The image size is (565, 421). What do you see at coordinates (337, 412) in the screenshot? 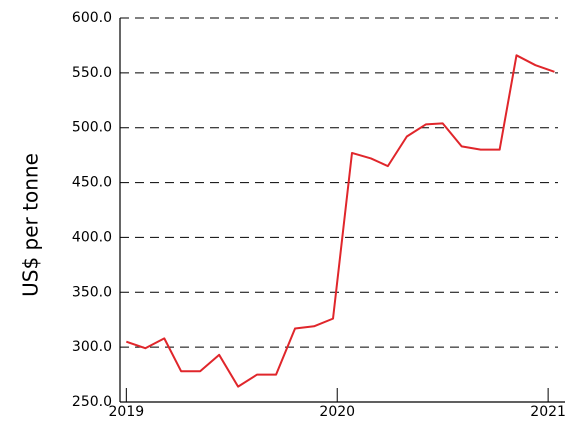
I see `x-tick-label: 2020` at bounding box center [337, 412].